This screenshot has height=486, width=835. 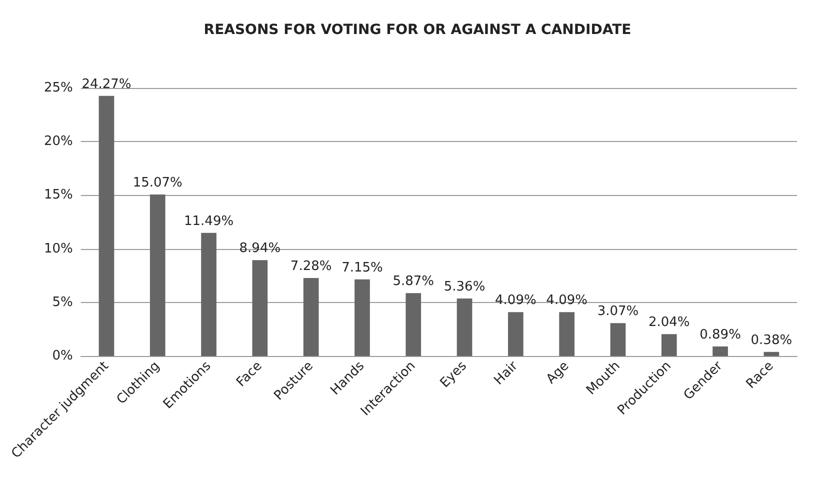 What do you see at coordinates (209, 221) in the screenshot?
I see `data-label: 11.49%` at bounding box center [209, 221].